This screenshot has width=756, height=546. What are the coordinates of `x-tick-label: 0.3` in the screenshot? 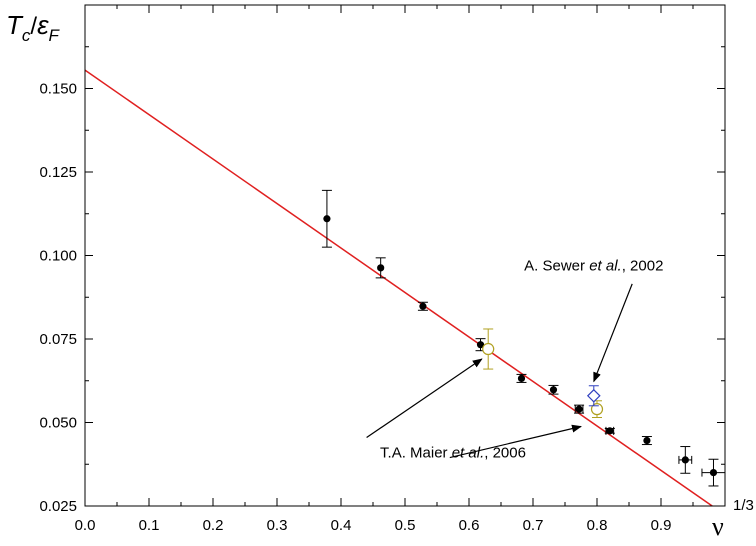 It's located at (277, 525).